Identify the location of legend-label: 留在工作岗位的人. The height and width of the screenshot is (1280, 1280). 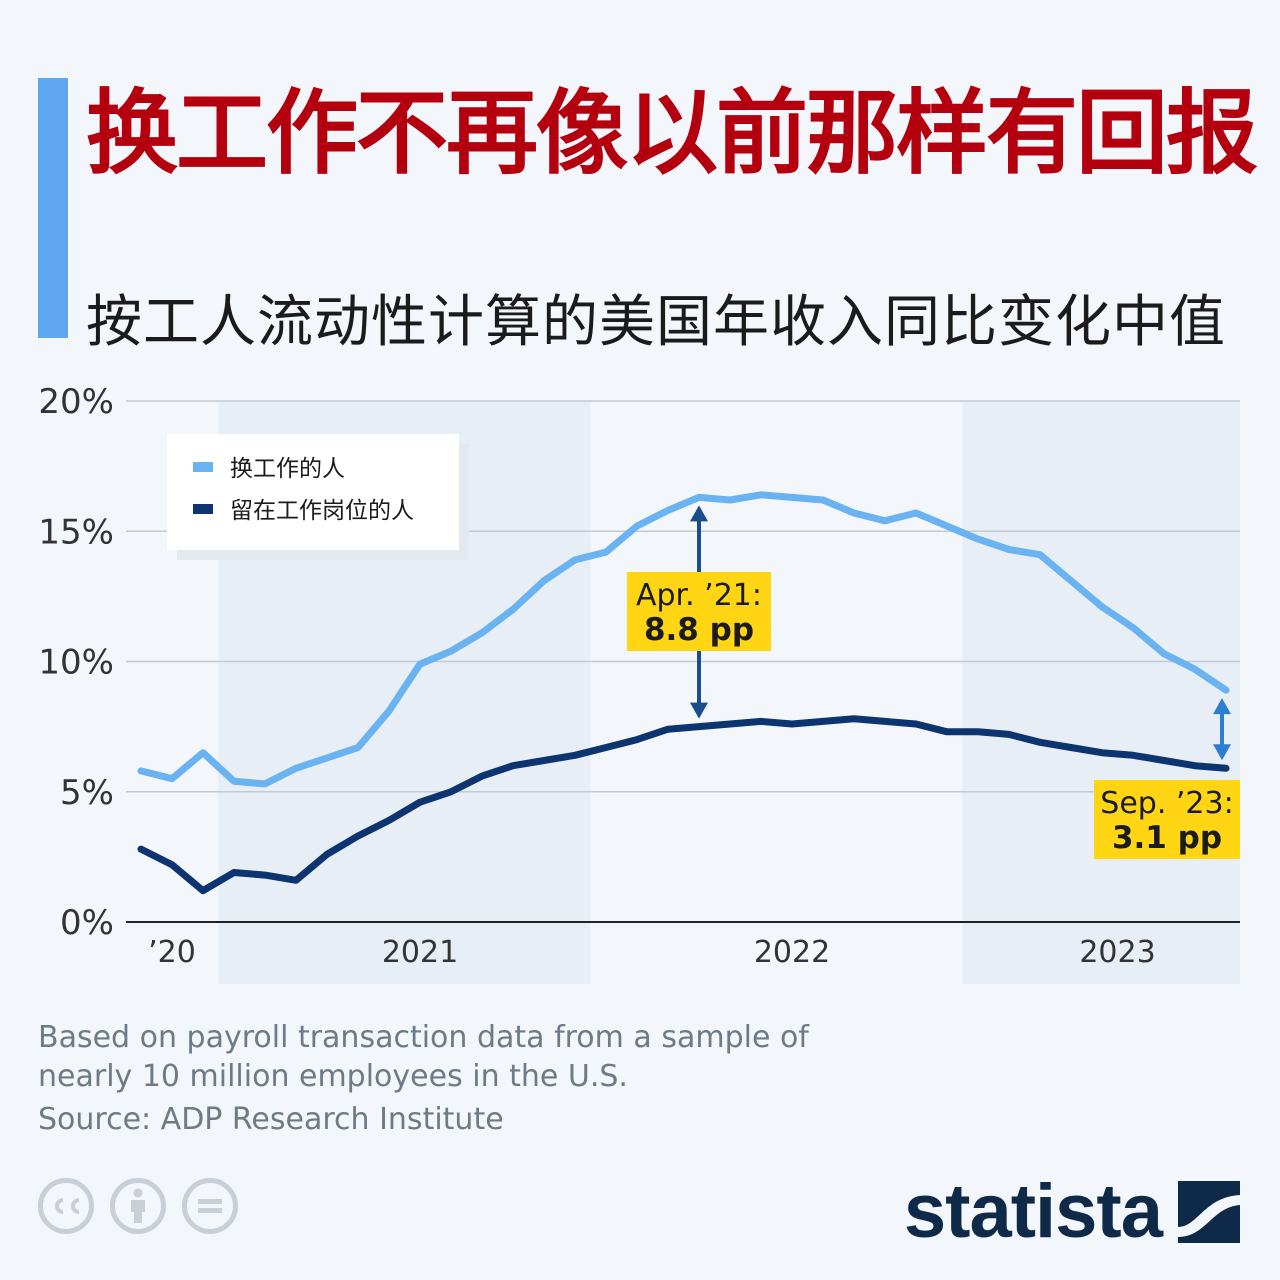
(322, 511).